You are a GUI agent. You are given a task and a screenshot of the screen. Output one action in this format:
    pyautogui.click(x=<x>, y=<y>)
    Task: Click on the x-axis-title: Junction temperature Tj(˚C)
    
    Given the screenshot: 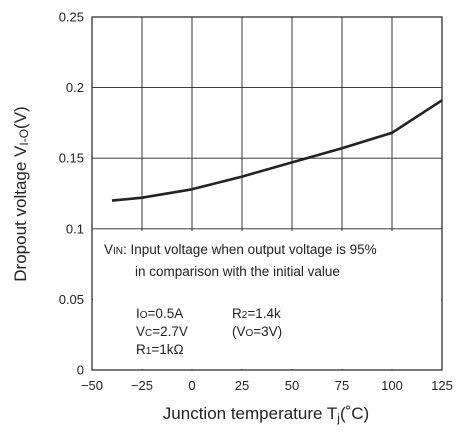 What is the action you would take?
    pyautogui.click(x=266, y=414)
    